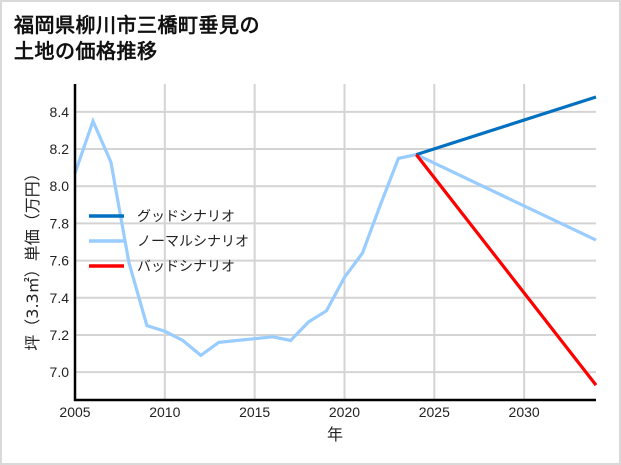 The height and width of the screenshot is (465, 621). I want to click on y-tick-label: 7.0, so click(60, 372).